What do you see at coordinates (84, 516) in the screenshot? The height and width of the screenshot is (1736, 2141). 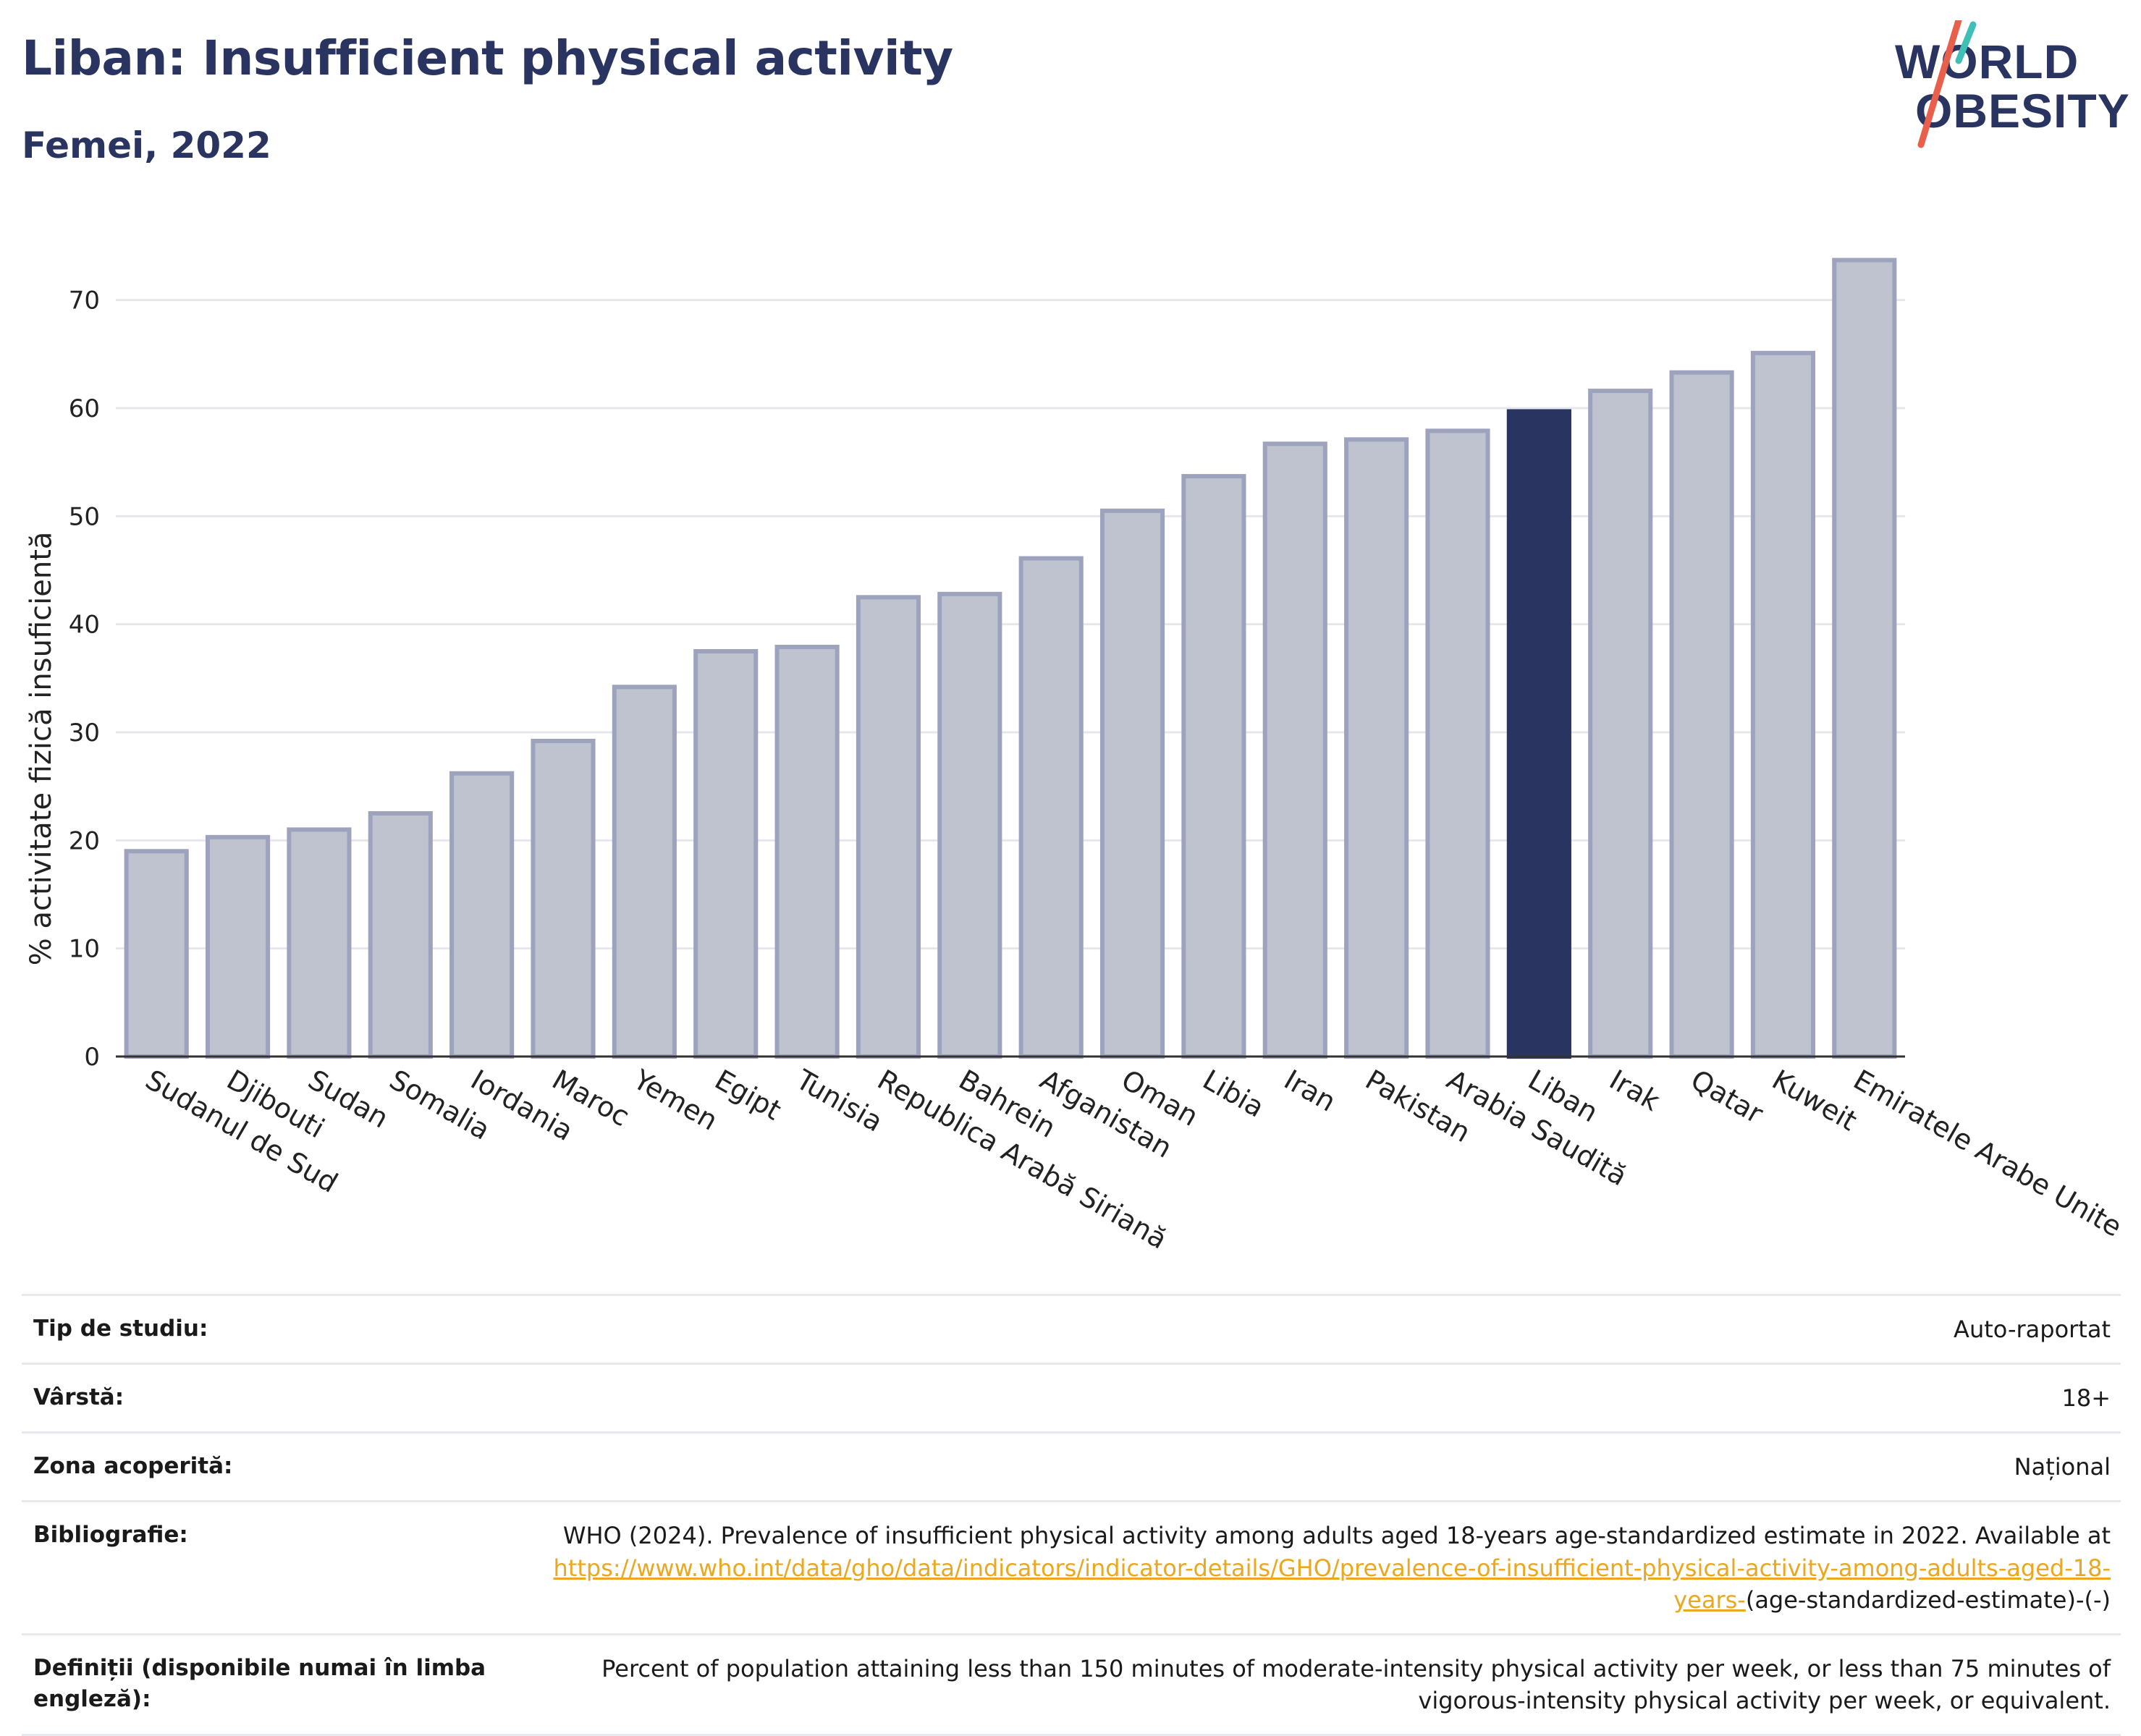 I see `y-tick-label: 50` at bounding box center [84, 516].